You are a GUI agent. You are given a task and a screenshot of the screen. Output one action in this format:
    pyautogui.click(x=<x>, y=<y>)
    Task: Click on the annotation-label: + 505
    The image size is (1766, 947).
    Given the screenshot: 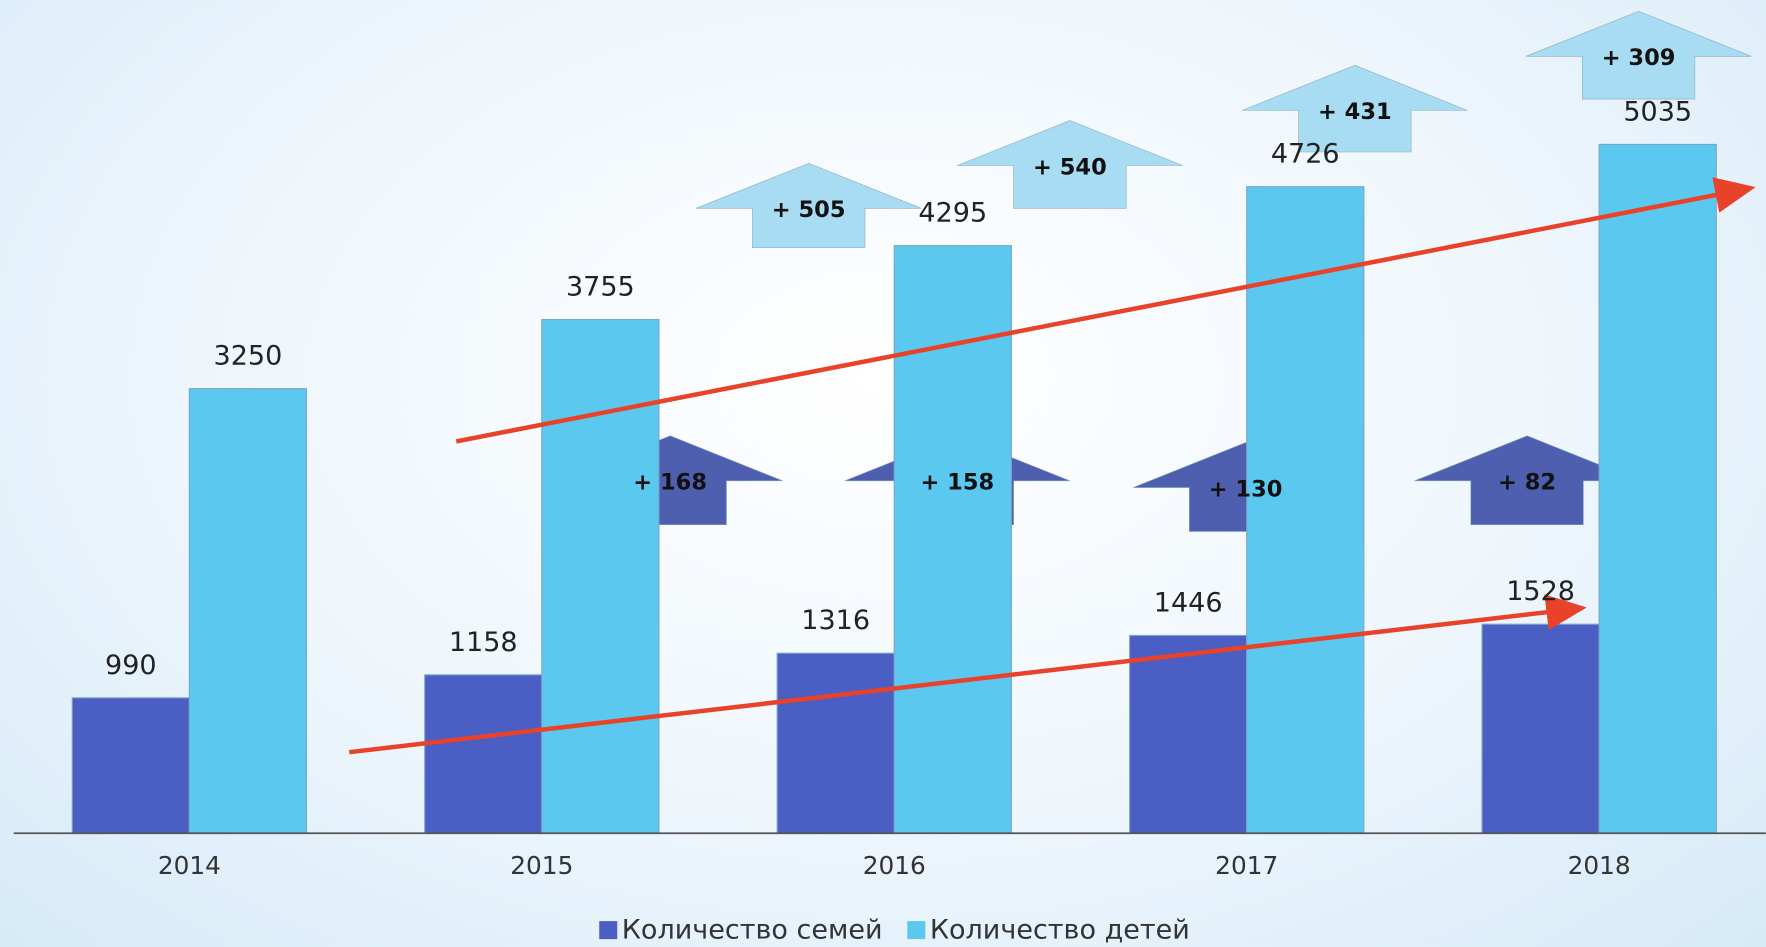 What is the action you would take?
    pyautogui.click(x=809, y=210)
    